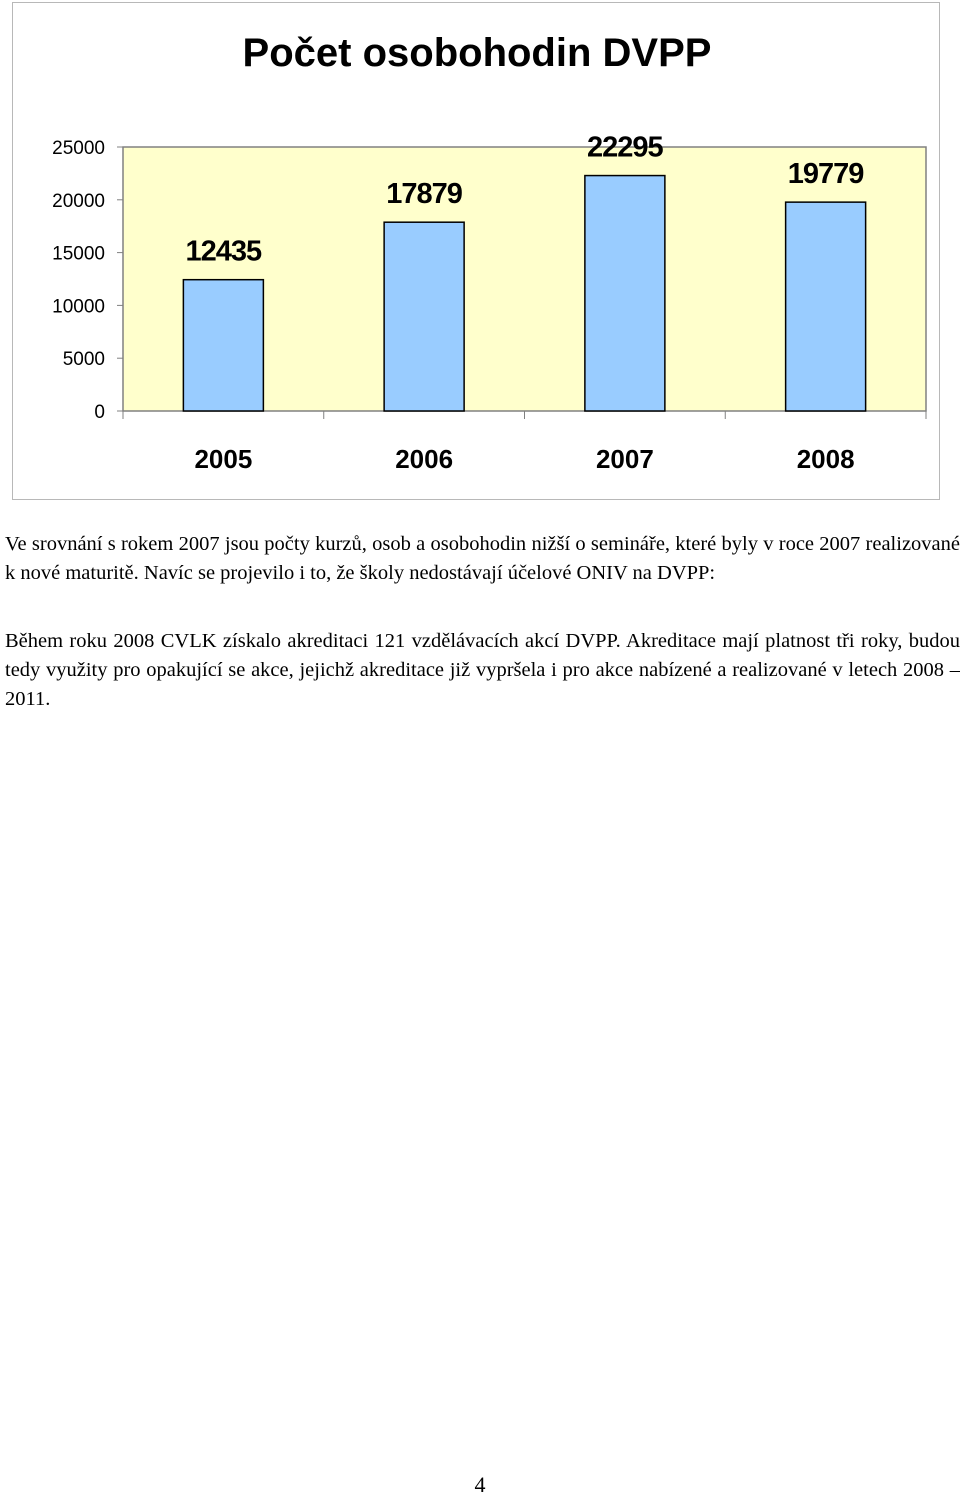  What do you see at coordinates (825, 306) in the screenshot?
I see `bar-2008` at bounding box center [825, 306].